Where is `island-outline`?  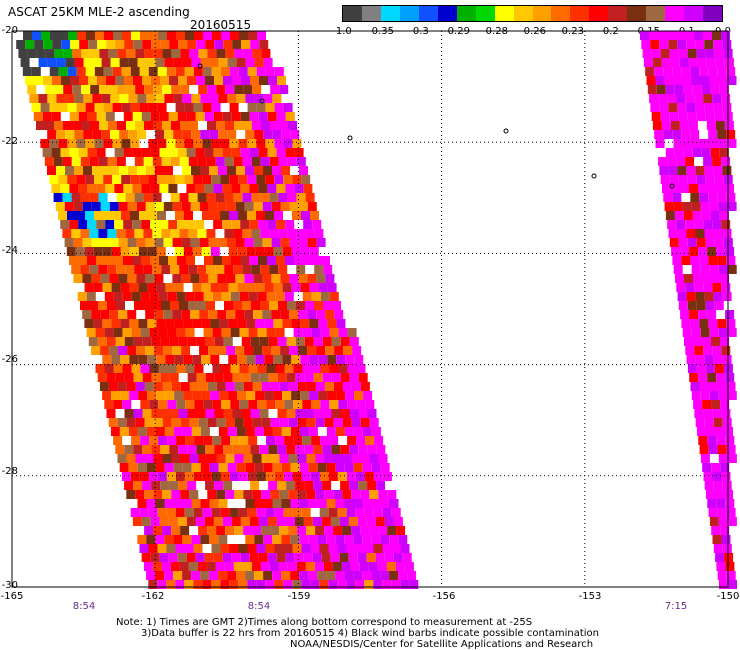 island-outline is located at coordinates (262, 101).